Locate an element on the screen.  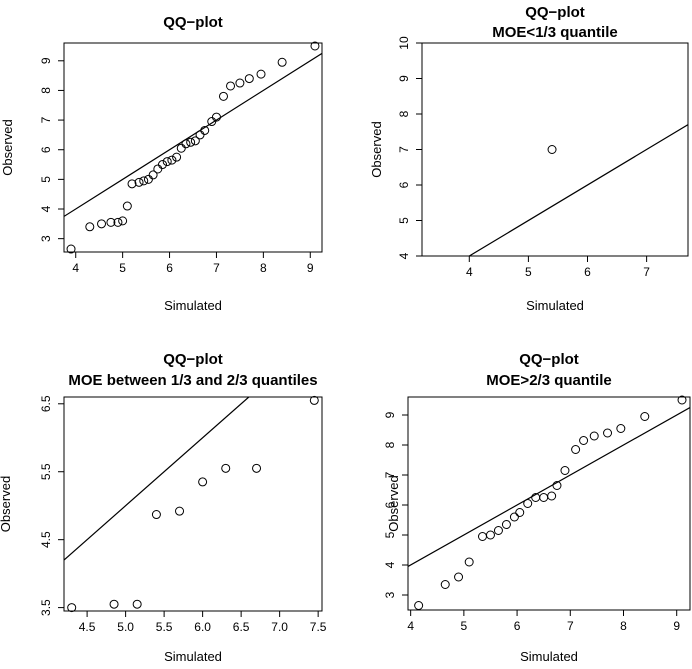
x-tick-label: 9 is located at coordinates (676, 626).